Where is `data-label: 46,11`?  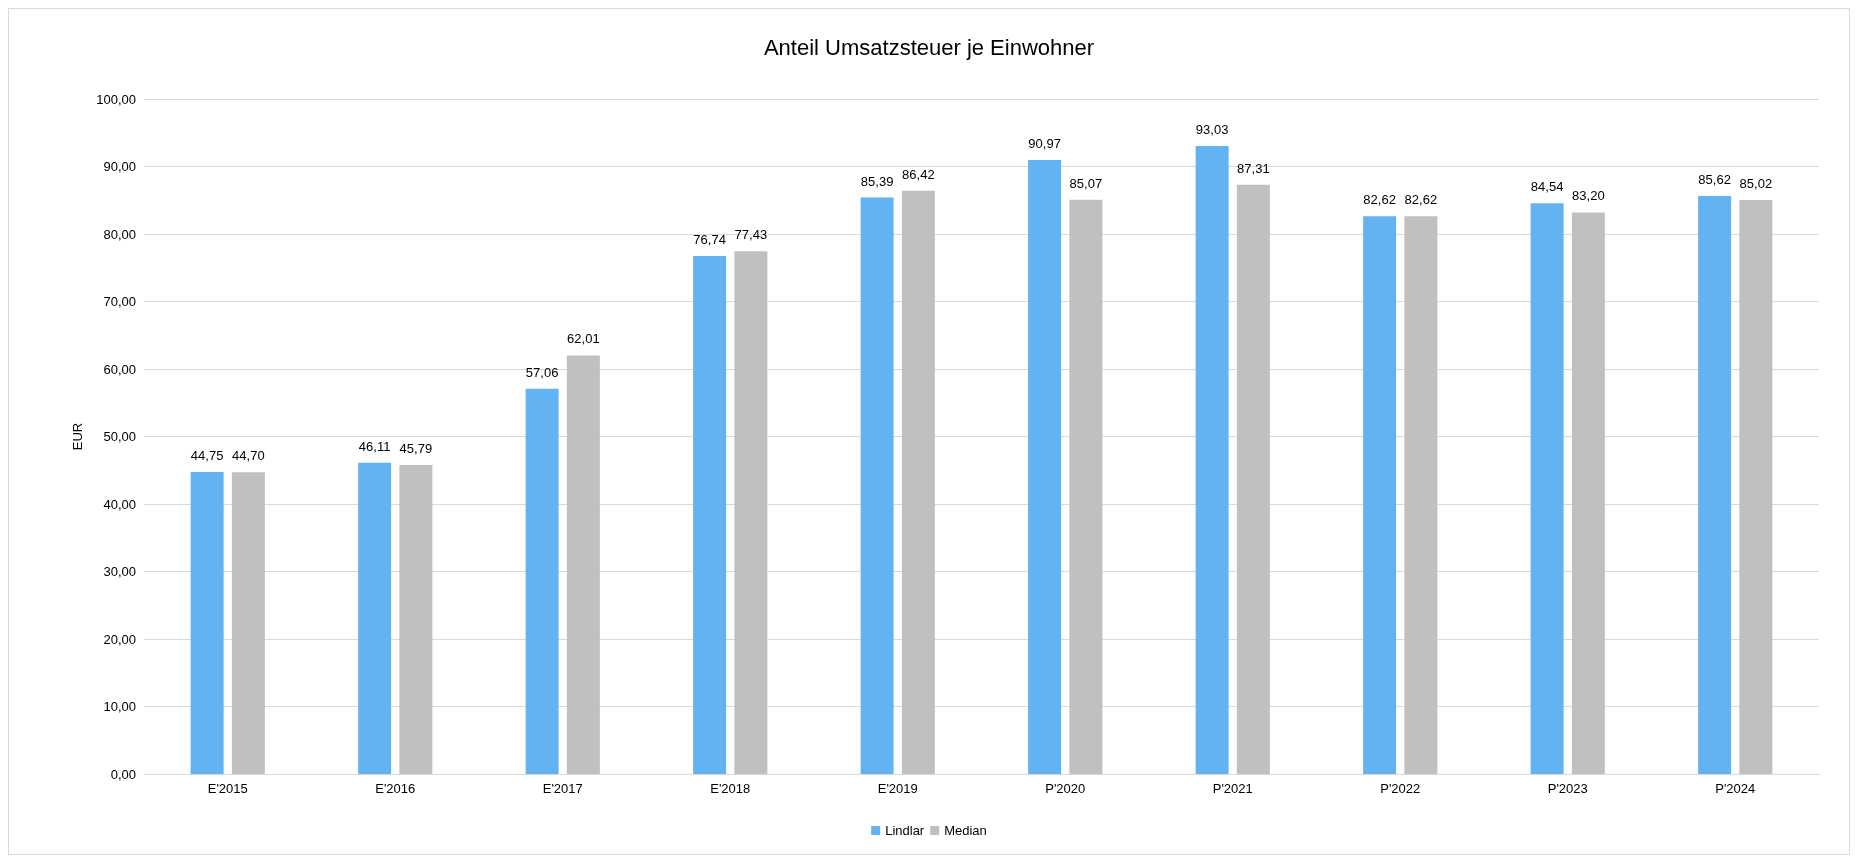 data-label: 46,11 is located at coordinates (374, 446).